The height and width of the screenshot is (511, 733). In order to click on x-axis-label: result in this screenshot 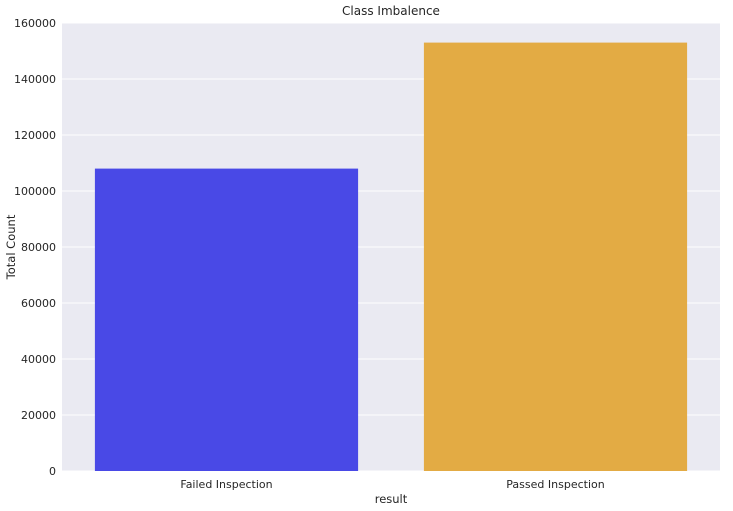, I will do `click(391, 499)`.